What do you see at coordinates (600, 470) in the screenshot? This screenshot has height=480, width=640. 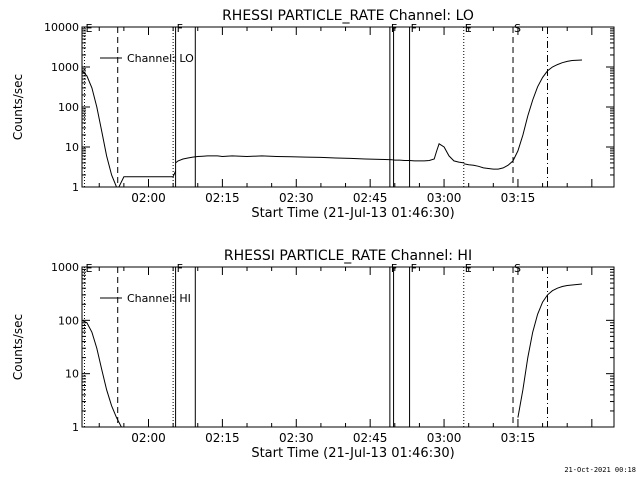 I see `footer-timestamp: 21-Oct-2021 00:18` at bounding box center [600, 470].